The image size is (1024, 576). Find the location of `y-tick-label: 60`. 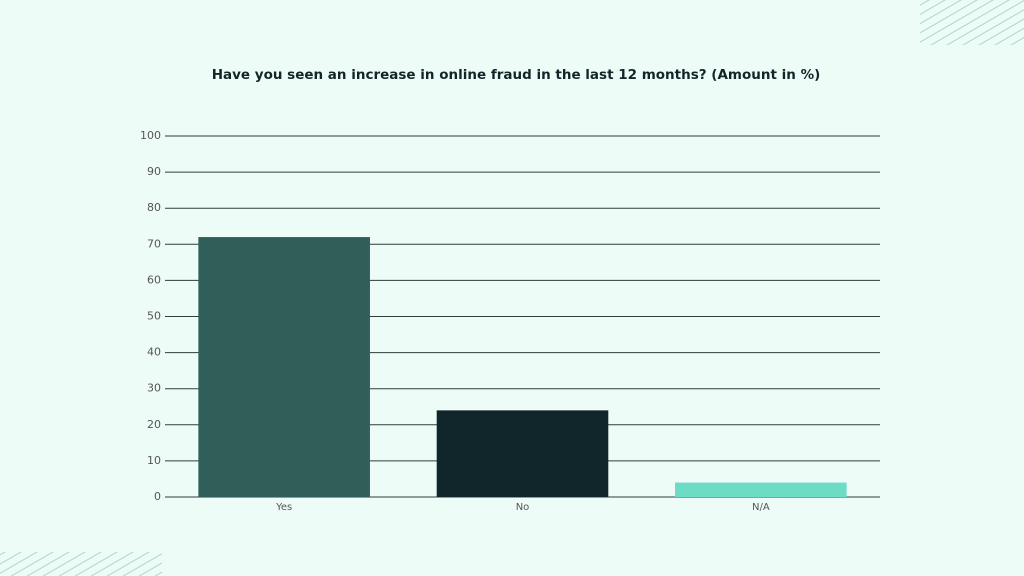

y-tick-label: 60 is located at coordinates (154, 279).